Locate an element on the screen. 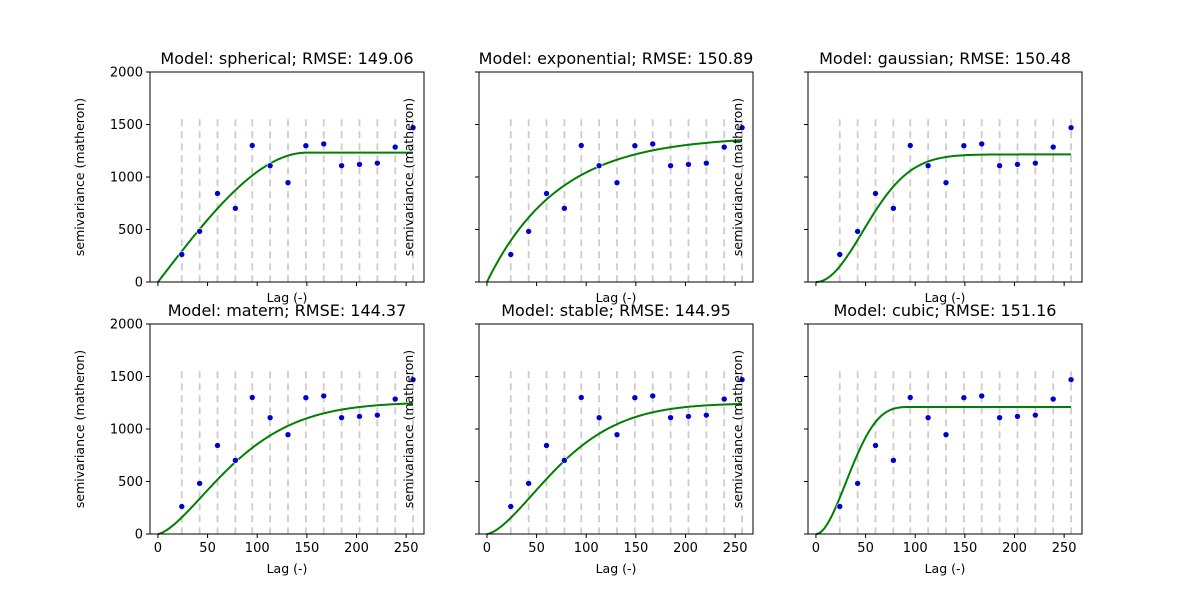  x-tick-label: 0 is located at coordinates (158, 548).